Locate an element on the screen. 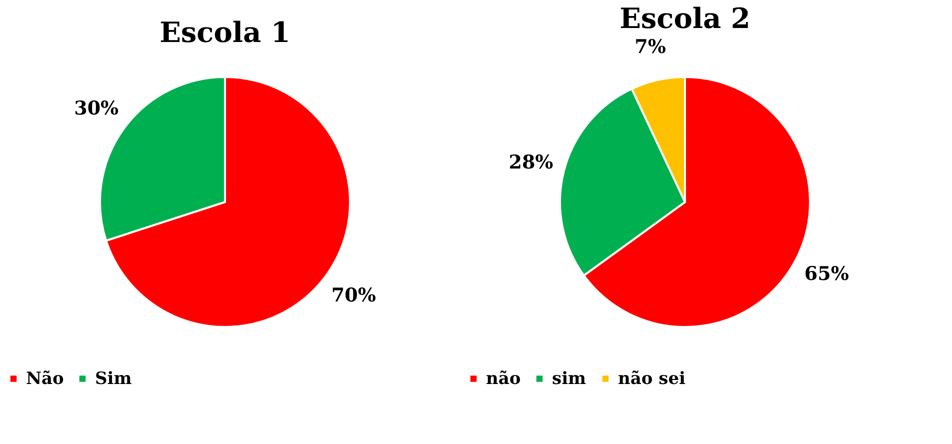 The height and width of the screenshot is (444, 952). legend-label: não sei is located at coordinates (652, 378).